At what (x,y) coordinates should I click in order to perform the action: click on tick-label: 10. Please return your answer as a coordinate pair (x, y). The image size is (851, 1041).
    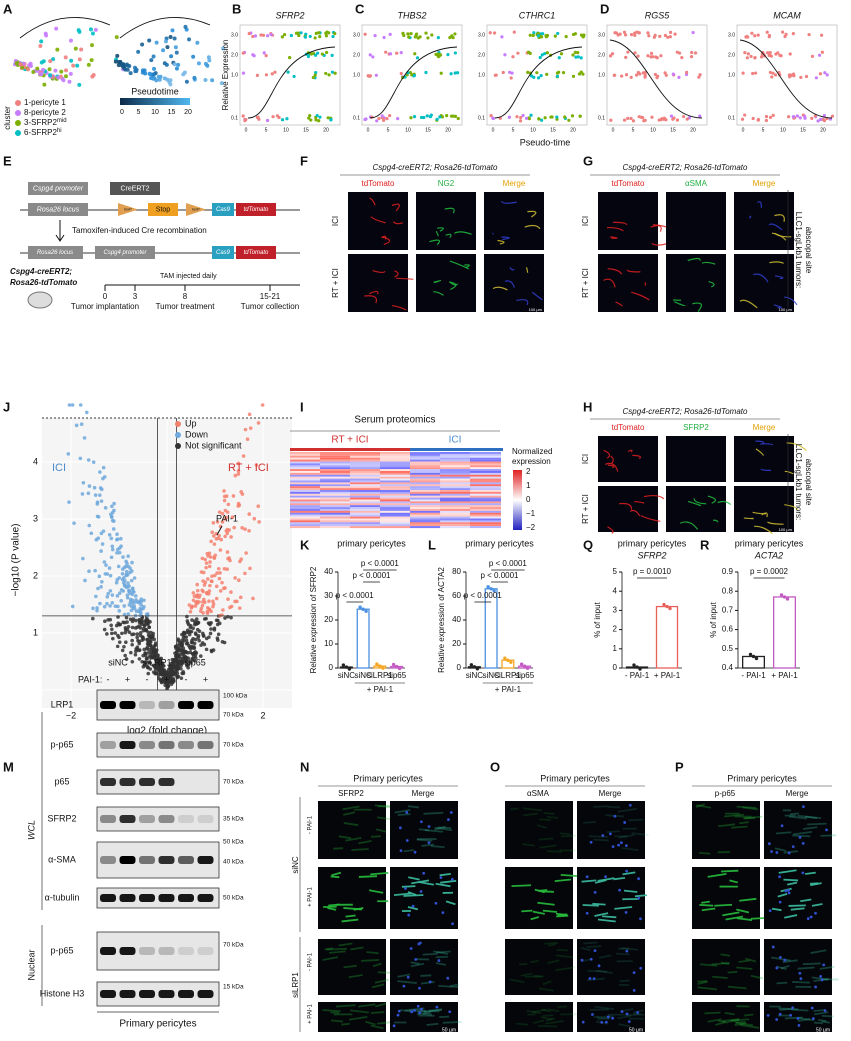
    Looking at the image, I should click on (286, 130).